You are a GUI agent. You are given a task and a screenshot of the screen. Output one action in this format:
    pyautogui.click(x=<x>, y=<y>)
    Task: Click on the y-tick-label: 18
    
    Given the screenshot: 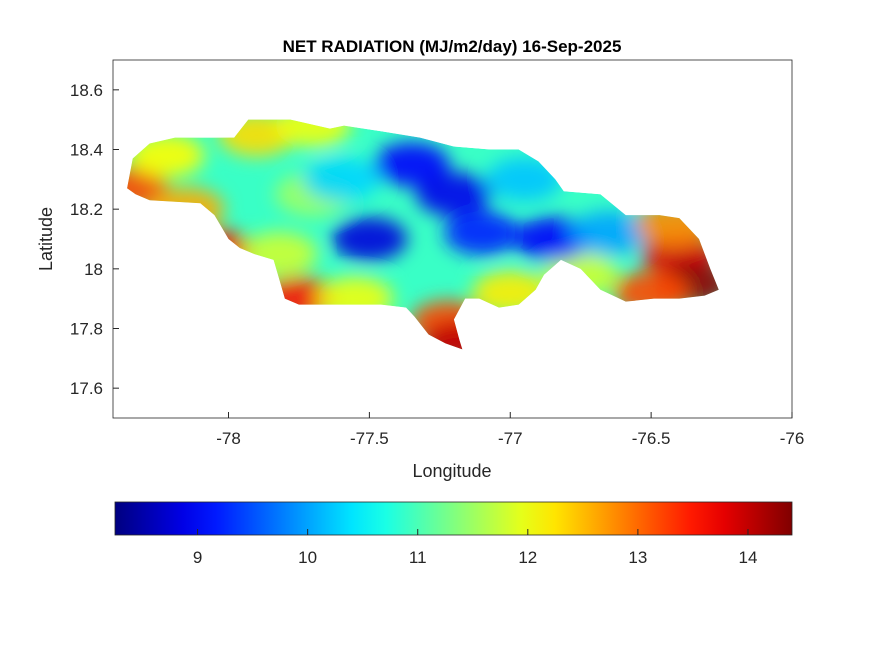 What is the action you would take?
    pyautogui.click(x=93, y=269)
    